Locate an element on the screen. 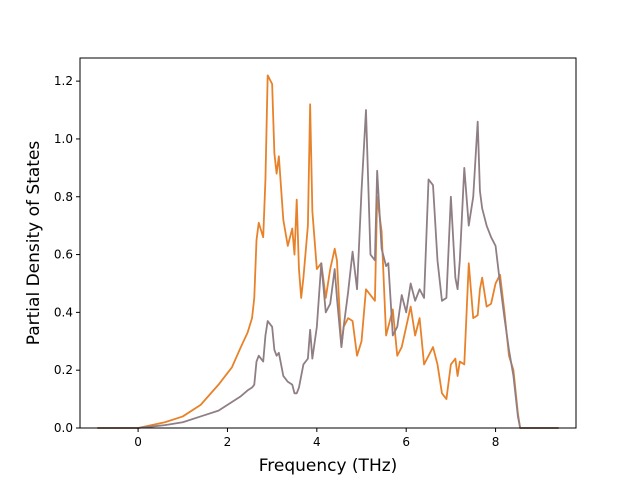  y-tick-label: 0.6 is located at coordinates (63, 255).